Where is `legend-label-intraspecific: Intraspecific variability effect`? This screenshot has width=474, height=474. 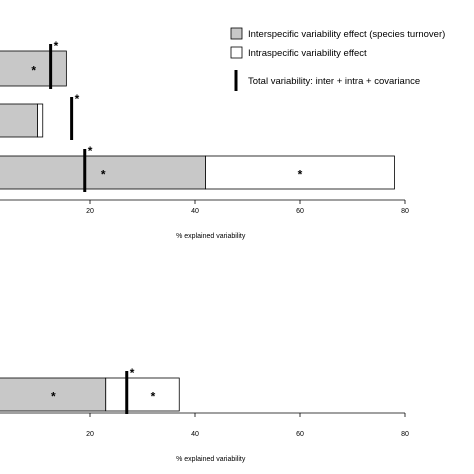 legend-label-intraspecific: Intraspecific variability effect is located at coordinates (307, 53).